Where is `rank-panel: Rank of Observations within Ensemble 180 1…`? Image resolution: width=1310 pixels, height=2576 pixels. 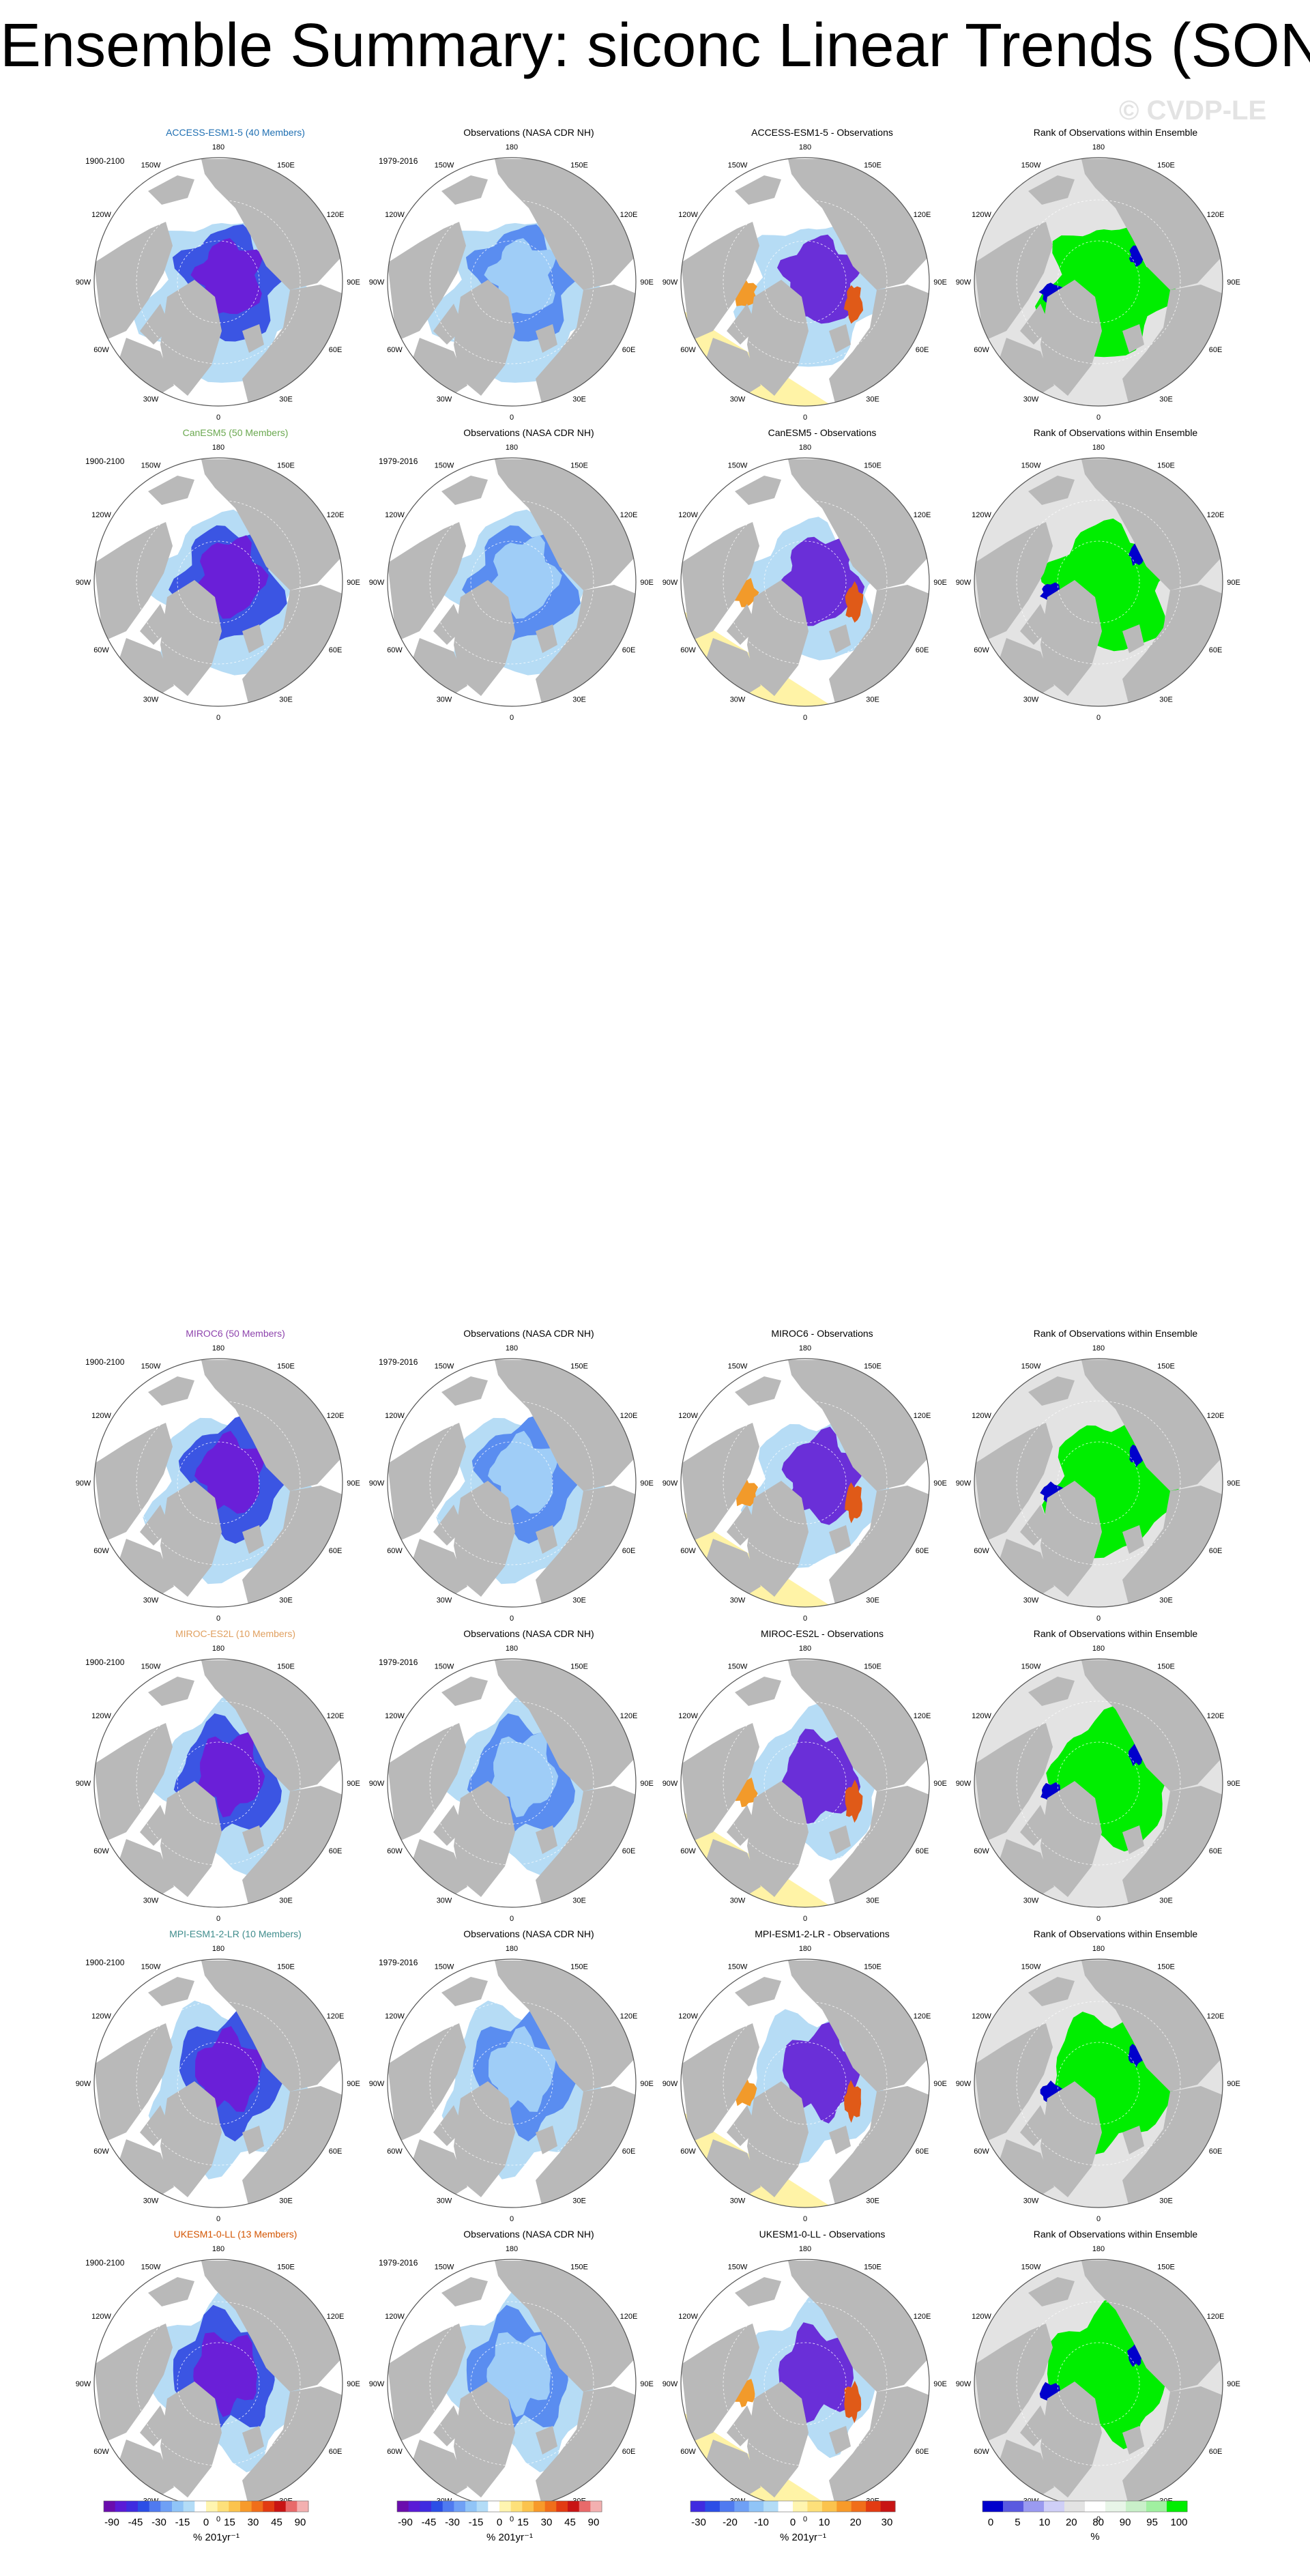
rank-panel: Rank of Observations within Ensemble 180 1… is located at coordinates (1111, 274).